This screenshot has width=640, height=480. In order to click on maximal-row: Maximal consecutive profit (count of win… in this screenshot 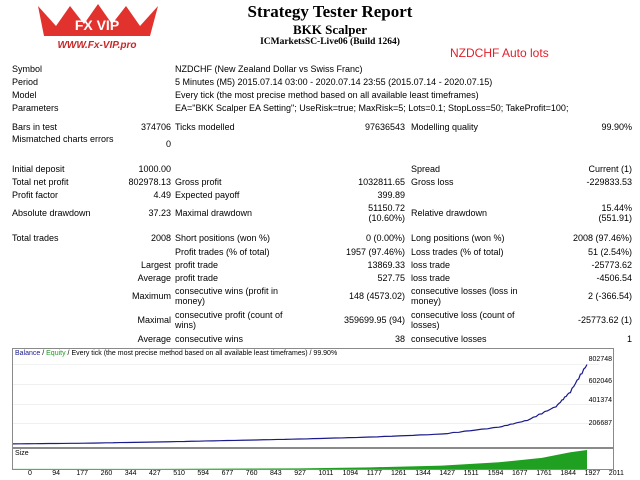, I will do `click(384, 320)`.